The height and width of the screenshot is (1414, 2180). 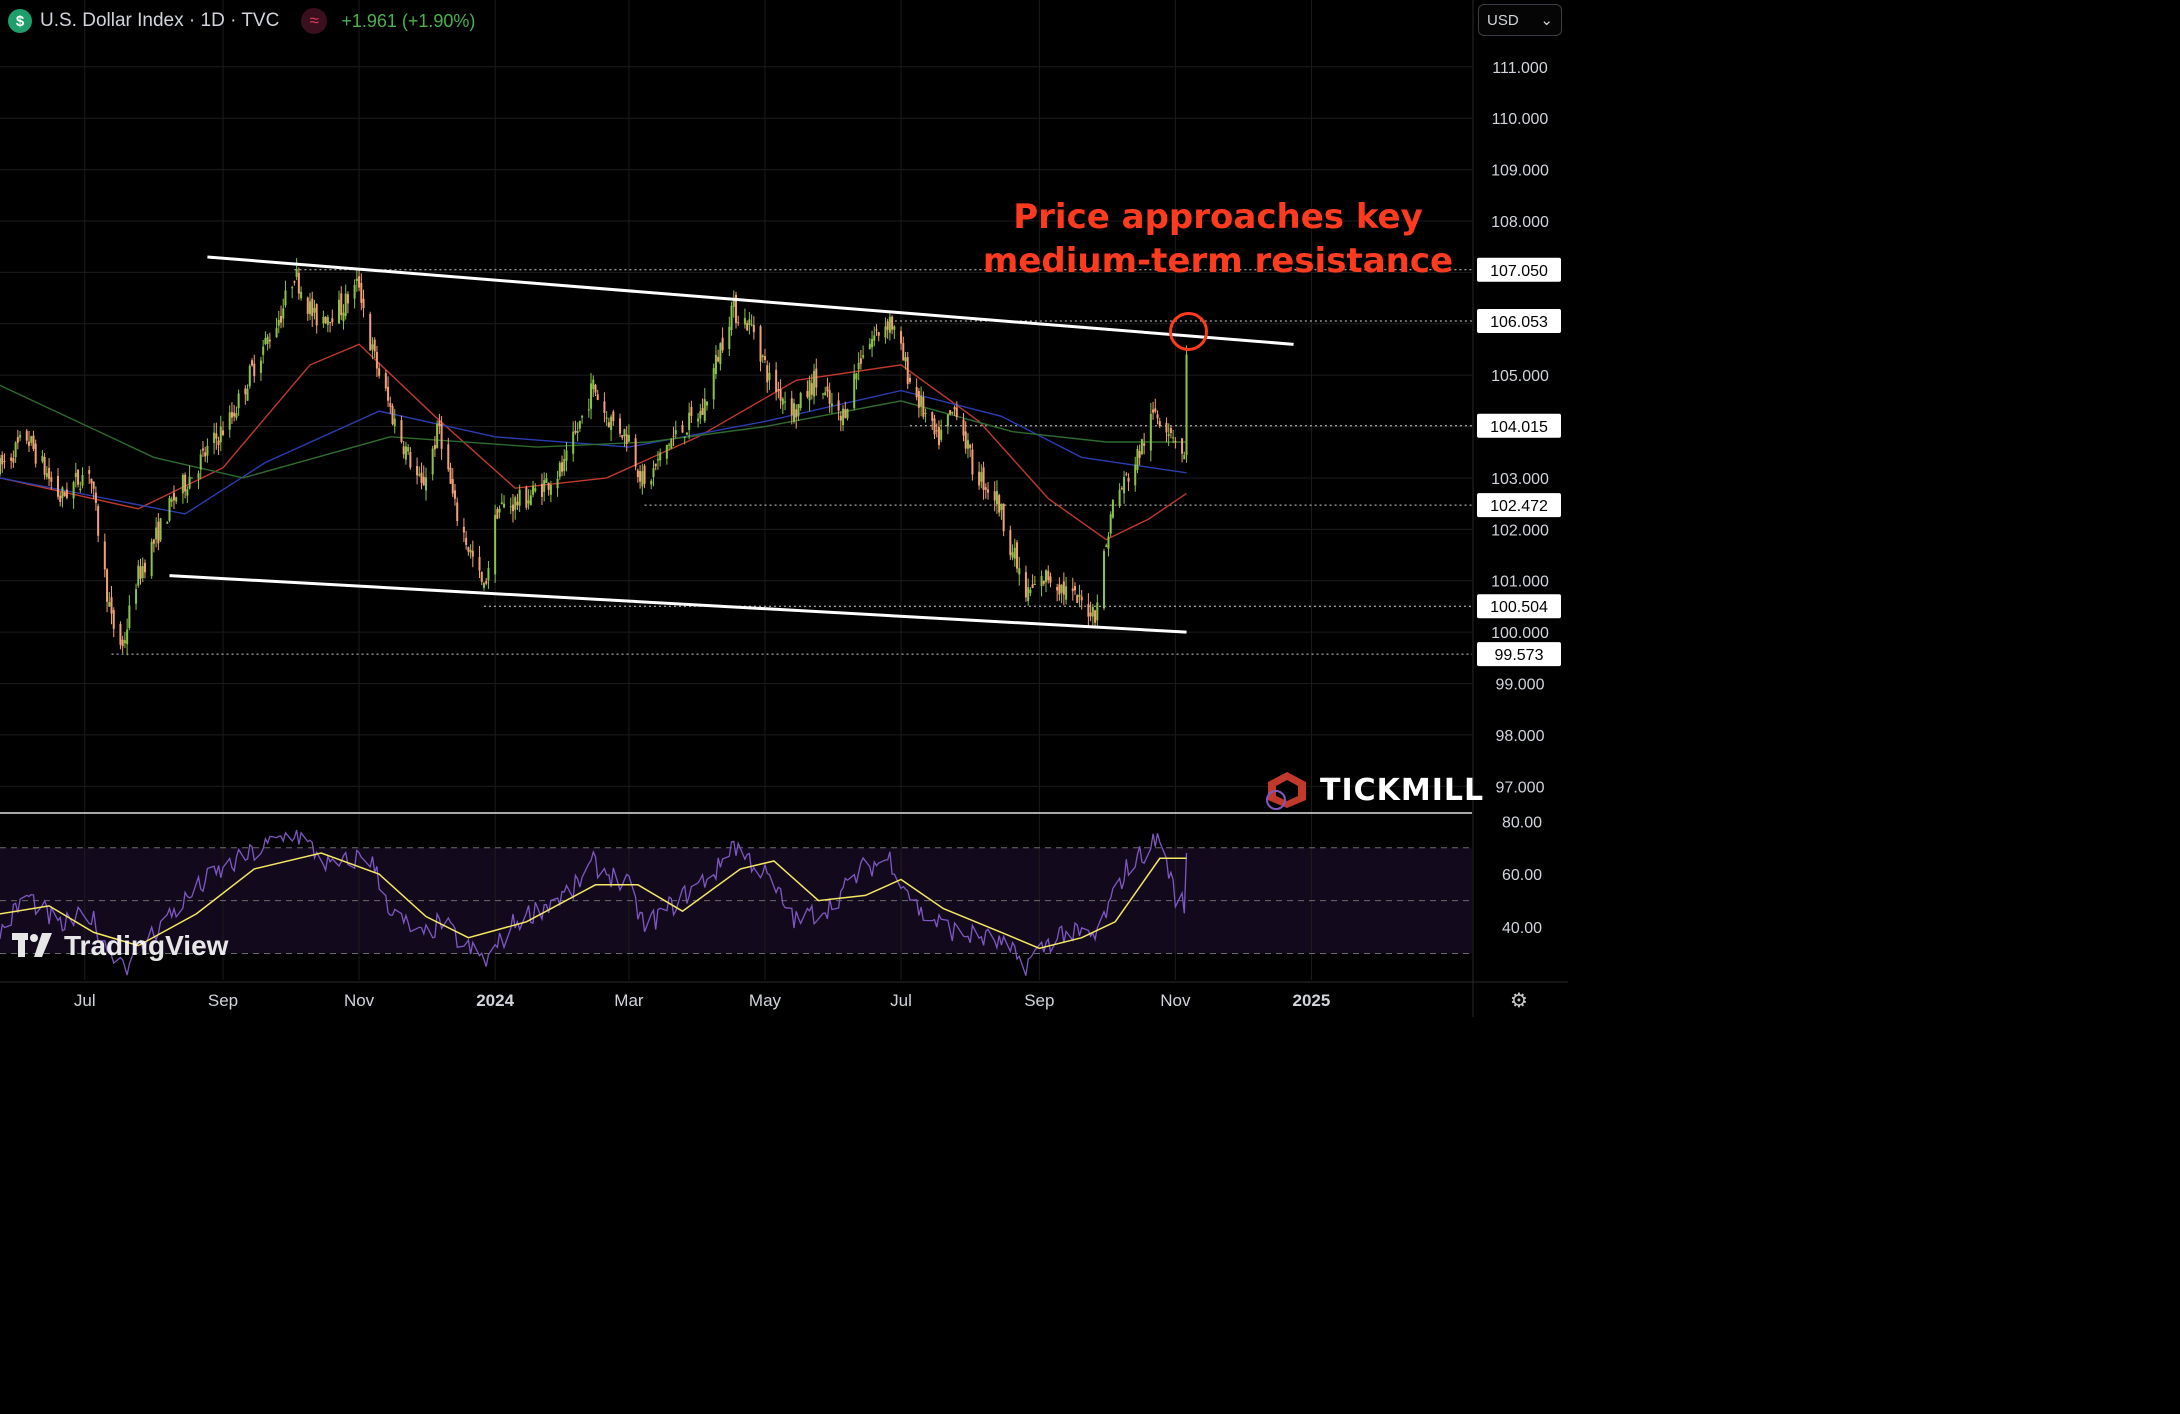 What do you see at coordinates (160, 20) in the screenshot?
I see `symbol-title: U.S. Dollar Index · 1D · TVC` at bounding box center [160, 20].